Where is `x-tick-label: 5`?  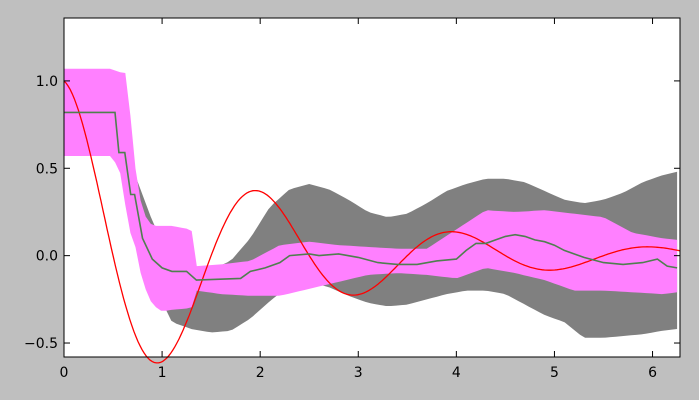 x-tick-label: 5 is located at coordinates (554, 373).